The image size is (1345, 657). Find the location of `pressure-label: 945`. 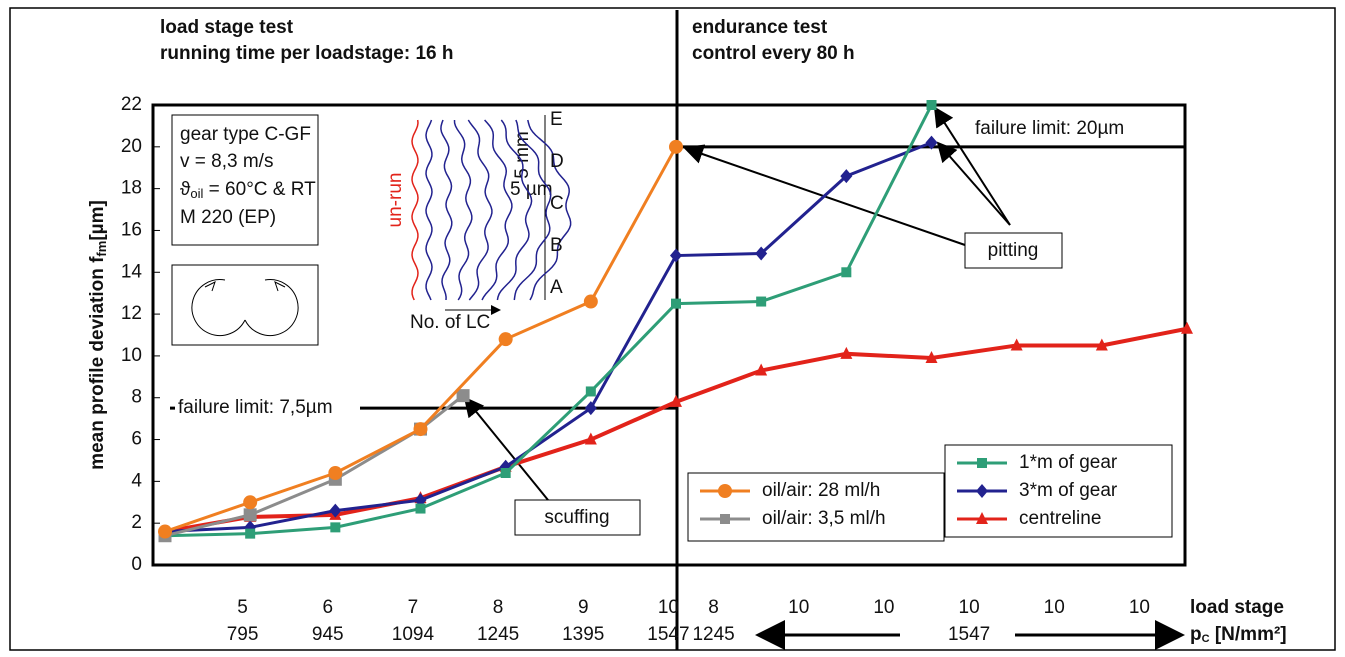

pressure-label: 945 is located at coordinates (328, 634).